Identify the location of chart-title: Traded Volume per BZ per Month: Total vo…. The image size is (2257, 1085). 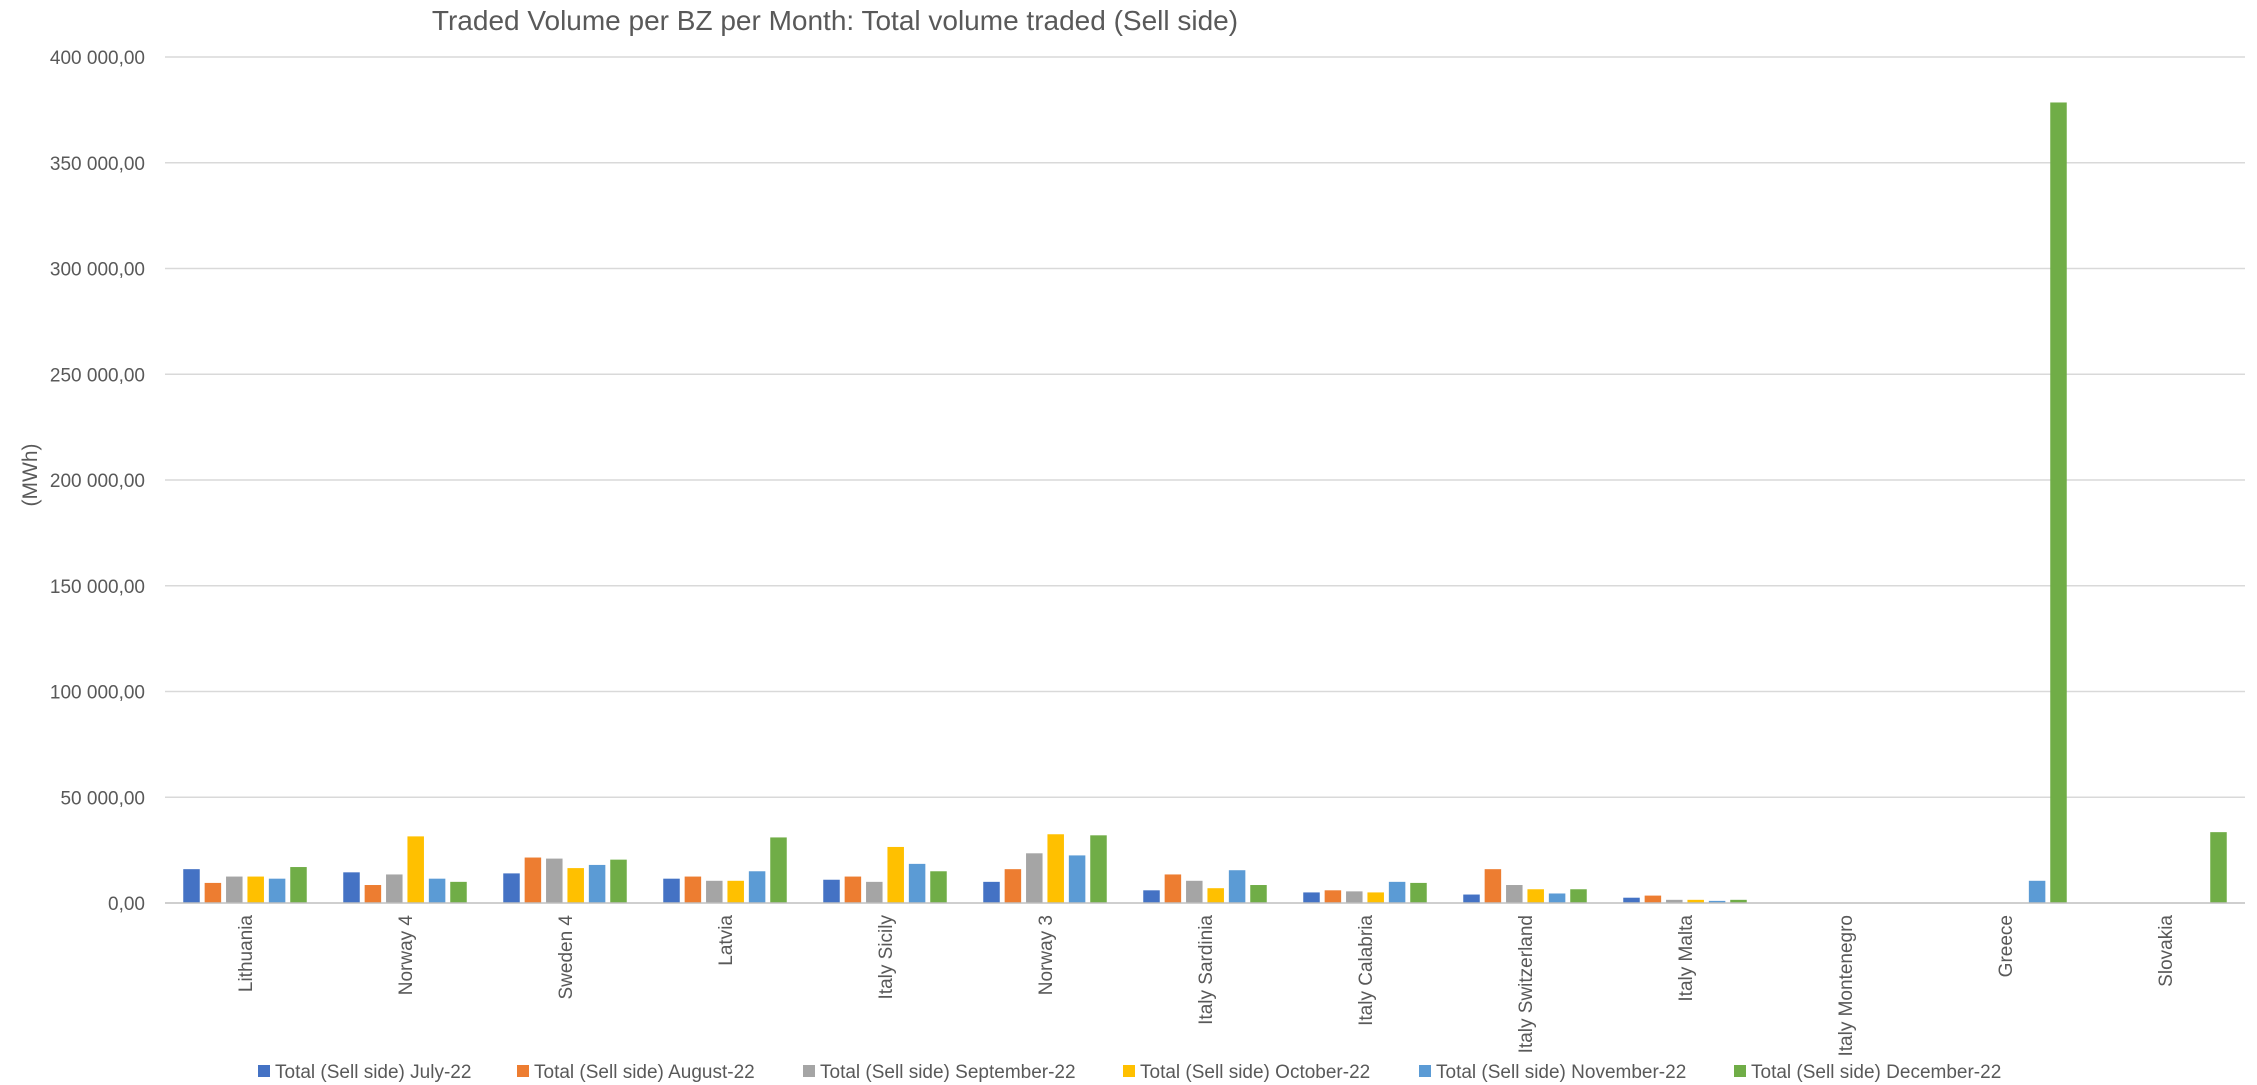
(835, 20).